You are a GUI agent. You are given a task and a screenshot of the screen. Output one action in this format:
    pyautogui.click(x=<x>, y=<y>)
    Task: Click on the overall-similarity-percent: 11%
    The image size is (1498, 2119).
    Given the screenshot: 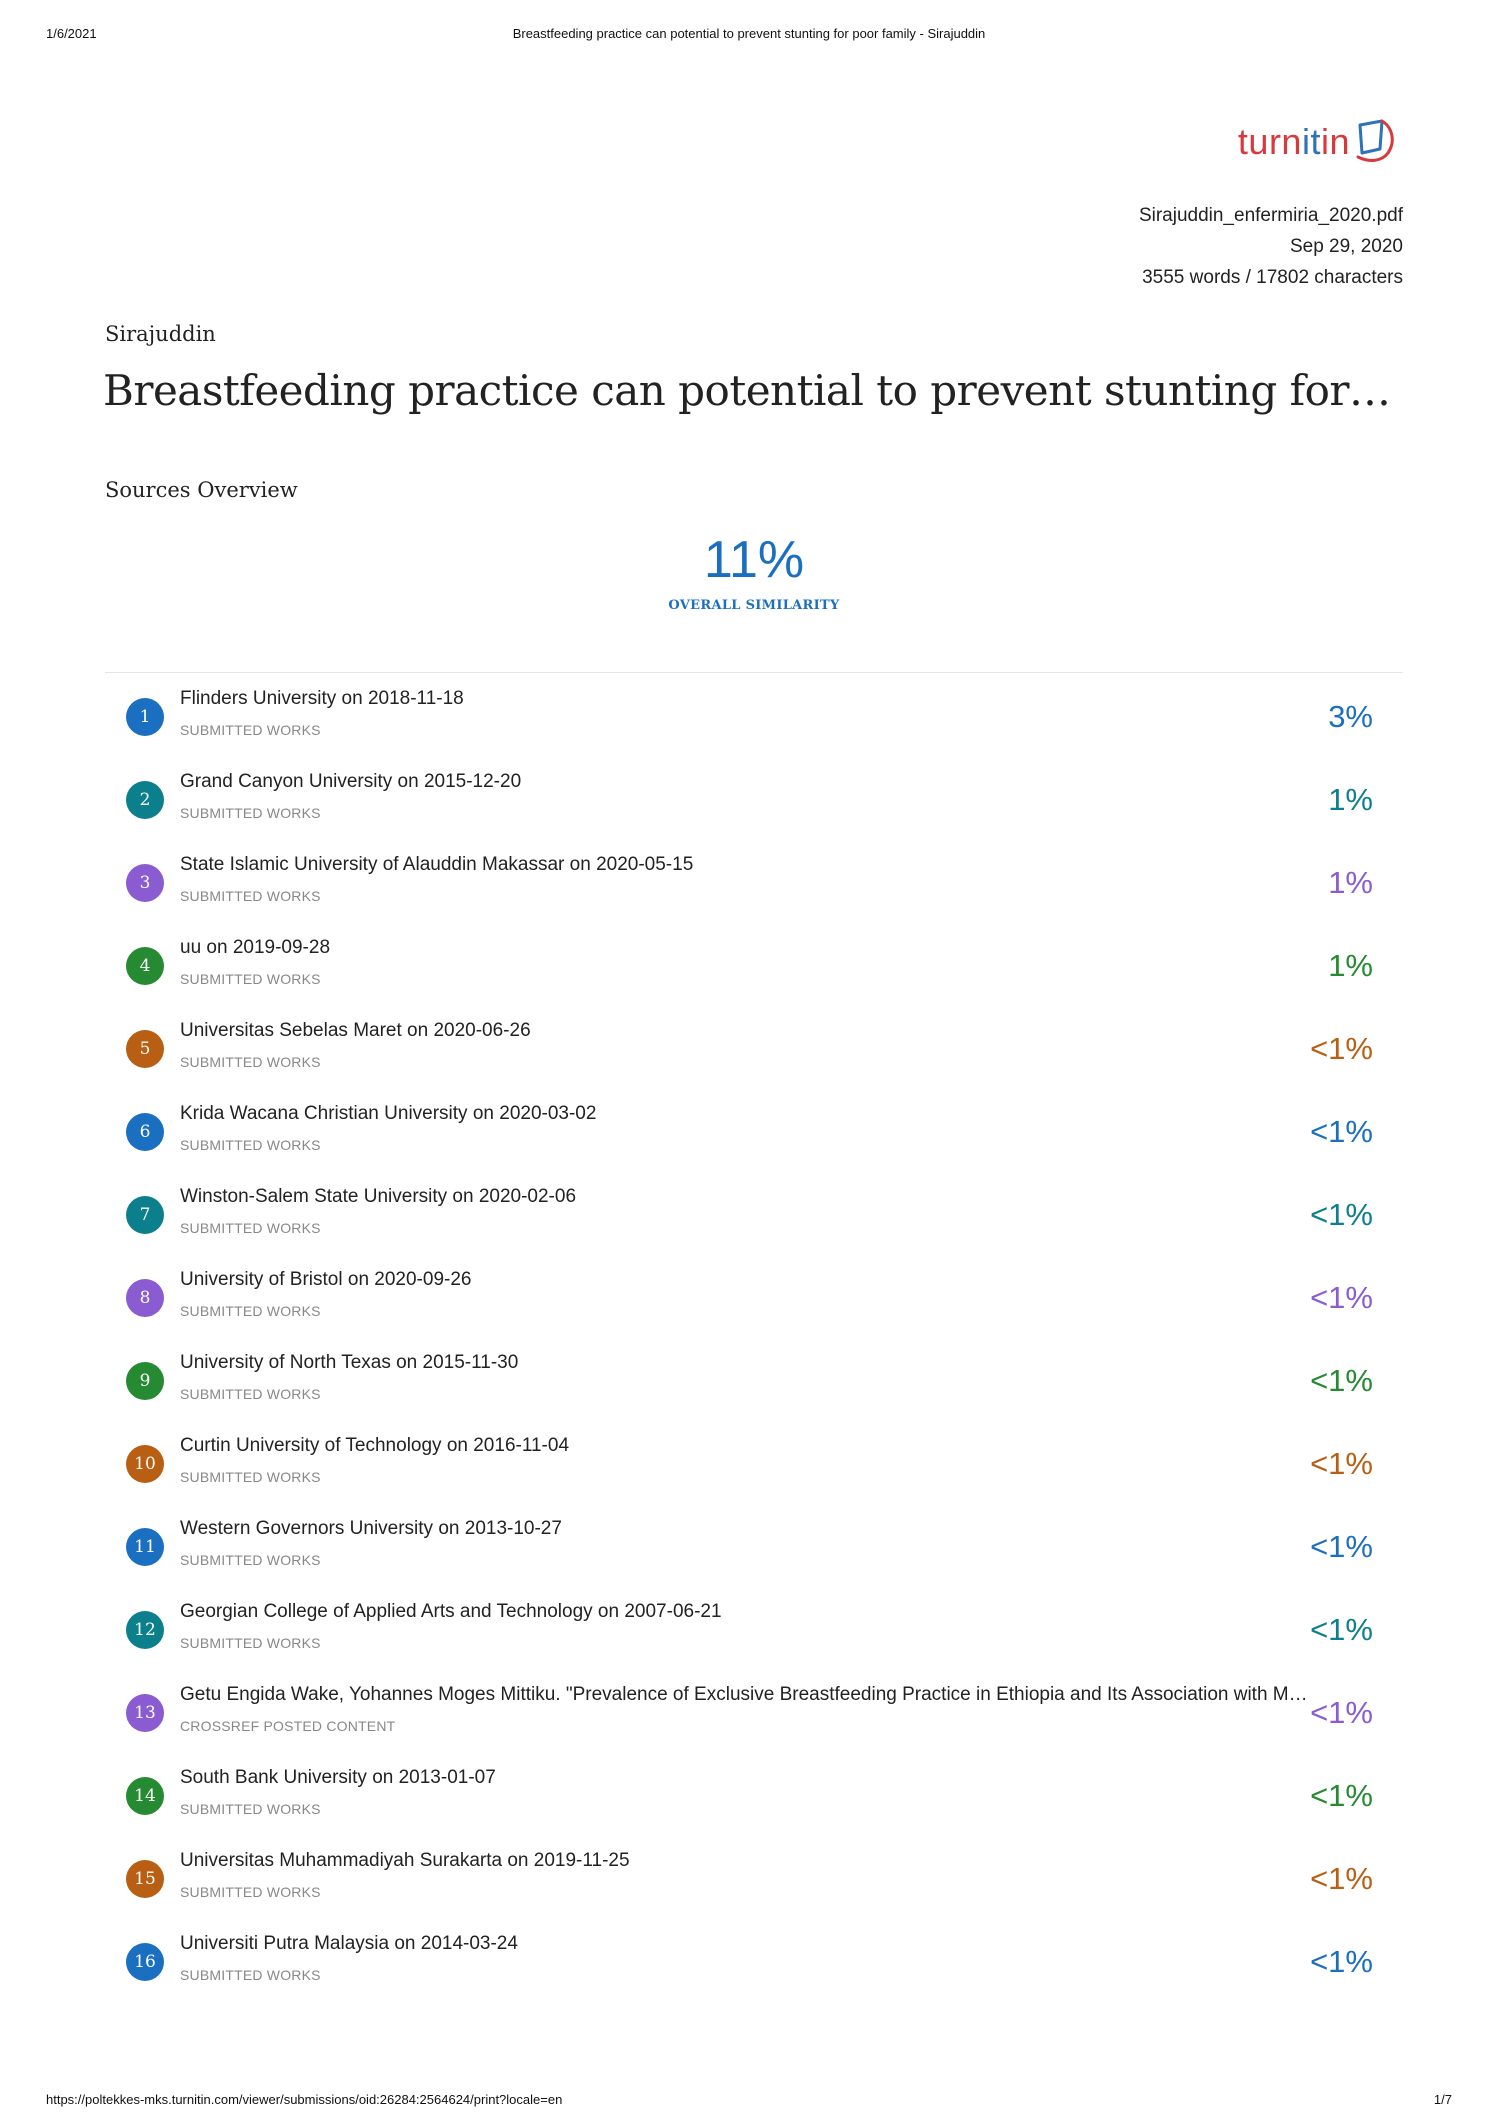 What is the action you would take?
    pyautogui.click(x=754, y=560)
    